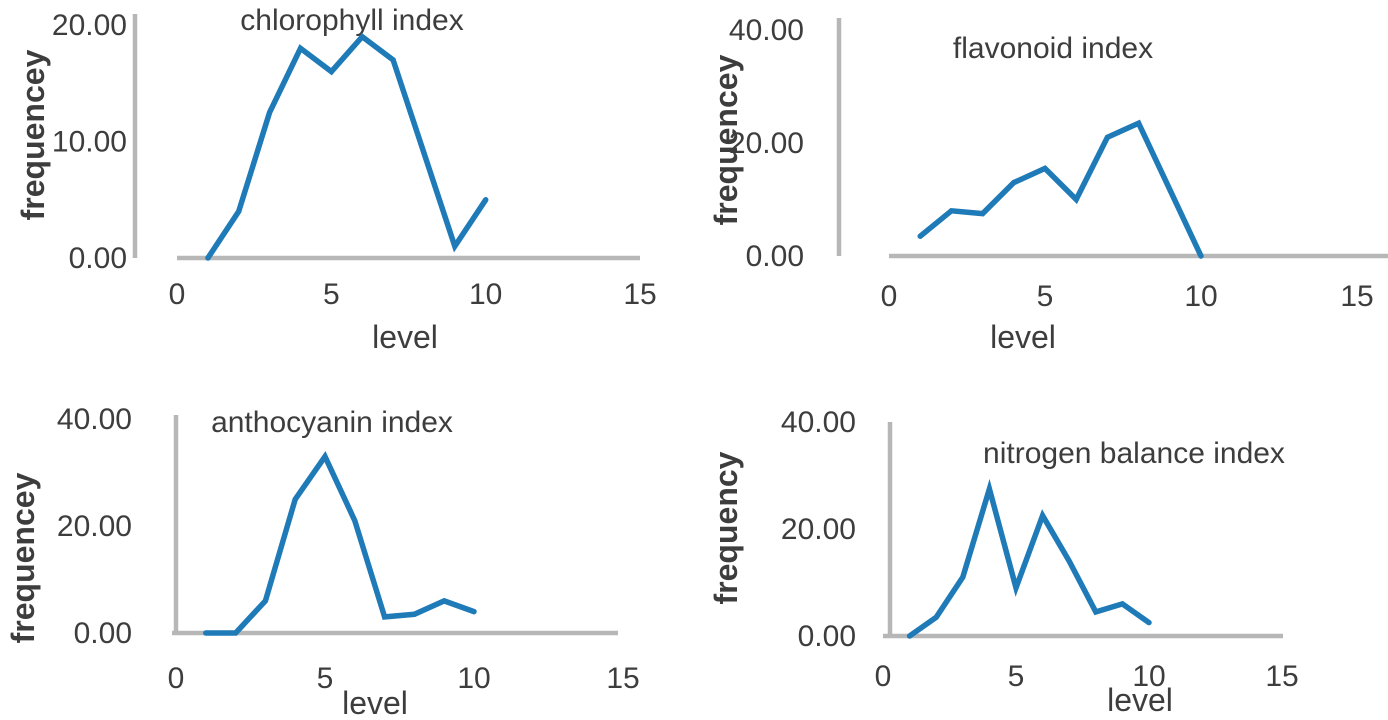 This screenshot has height=720, width=1388. Describe the element at coordinates (332, 422) in the screenshot. I see `chart-title: anthocyanin index` at that location.